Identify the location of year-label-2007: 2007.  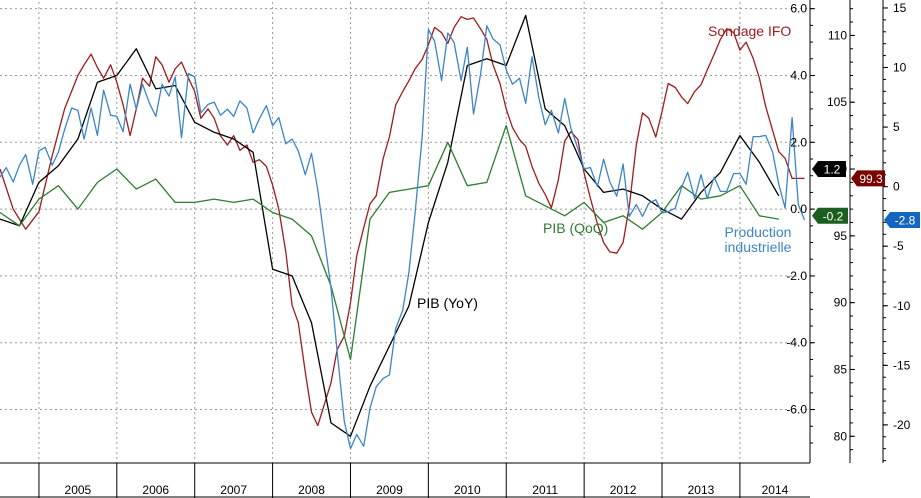
(233, 490).